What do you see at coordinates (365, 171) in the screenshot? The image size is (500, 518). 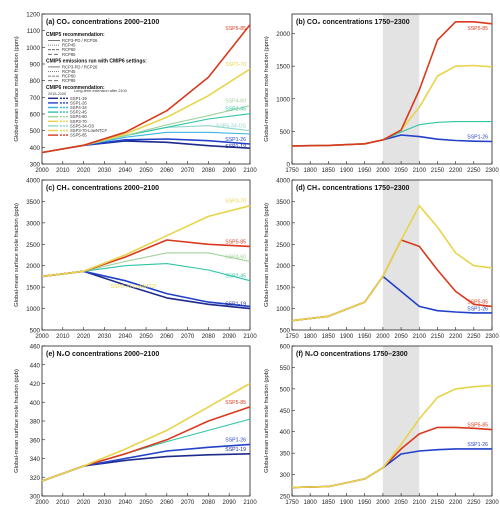 I see `x-tick-label: 1950` at bounding box center [365, 171].